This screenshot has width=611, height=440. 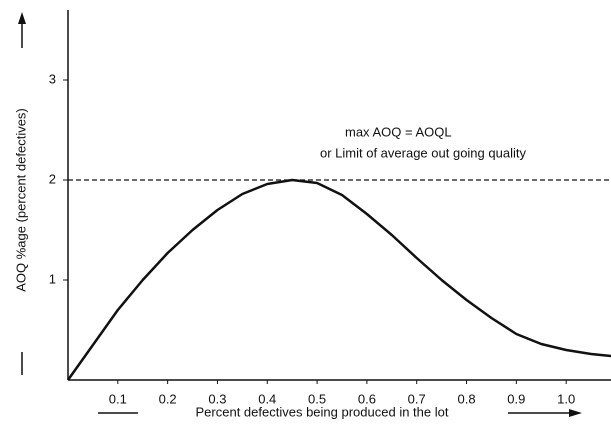 I want to click on x-tick-label: 0.1, so click(x=118, y=398).